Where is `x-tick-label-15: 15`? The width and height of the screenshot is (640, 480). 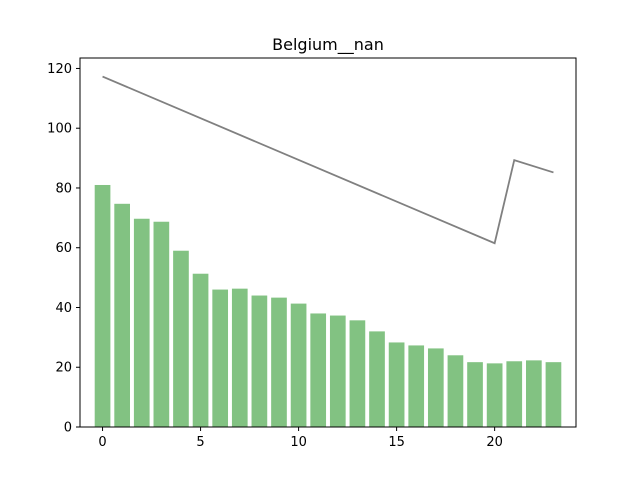 x-tick-label-15: 15 is located at coordinates (396, 442).